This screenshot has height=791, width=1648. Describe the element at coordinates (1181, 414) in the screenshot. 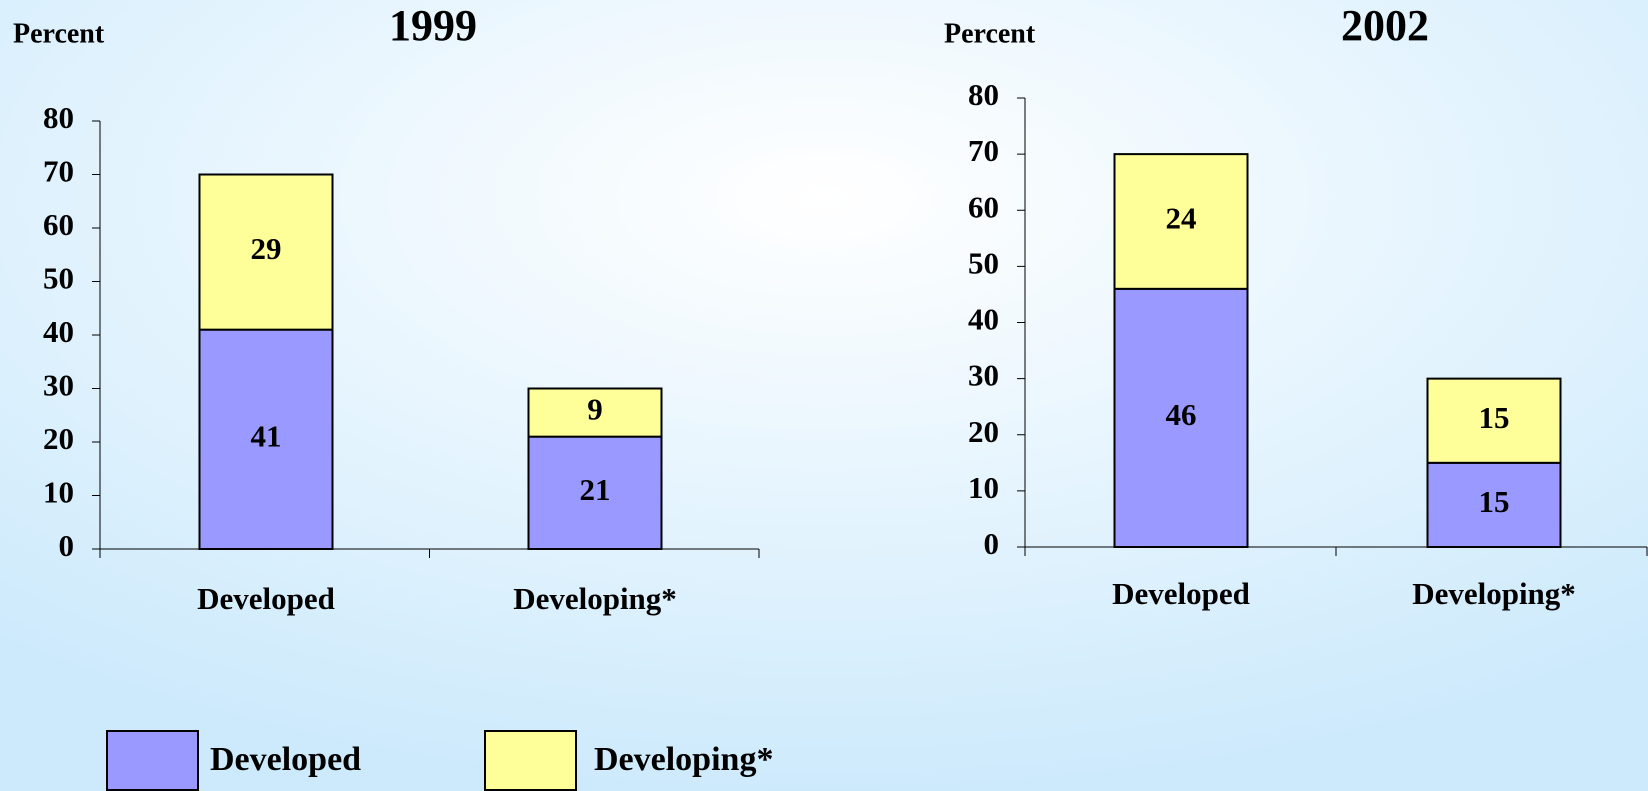

I see `data-label: 46` at that location.